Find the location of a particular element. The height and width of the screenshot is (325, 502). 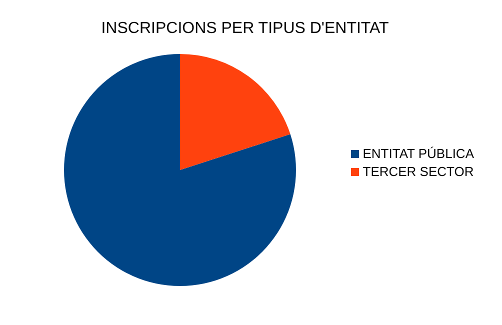

pie-slice is located at coordinates (235, 112).